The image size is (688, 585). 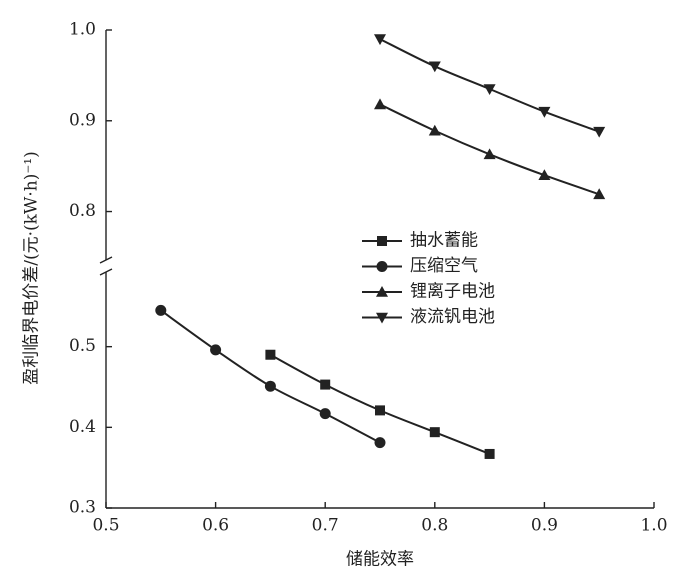 What do you see at coordinates (653, 526) in the screenshot?
I see `x-tick-label: 1.0` at bounding box center [653, 526].